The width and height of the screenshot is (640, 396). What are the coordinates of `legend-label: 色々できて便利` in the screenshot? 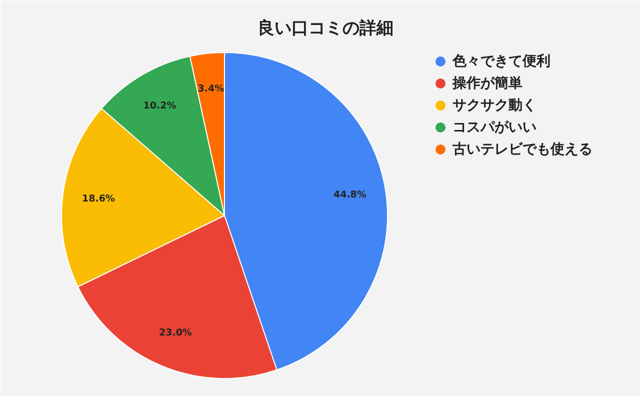 It's located at (501, 62).